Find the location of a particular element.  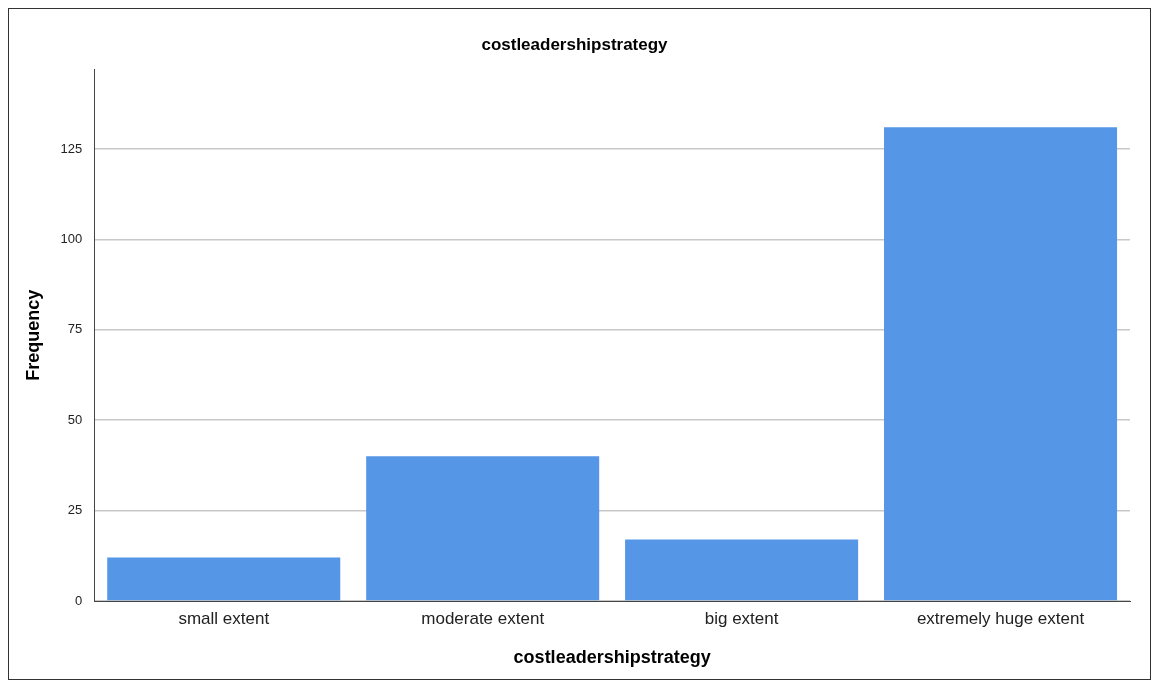

x-axis-title: costleadershipstrategy is located at coordinates (612, 657).